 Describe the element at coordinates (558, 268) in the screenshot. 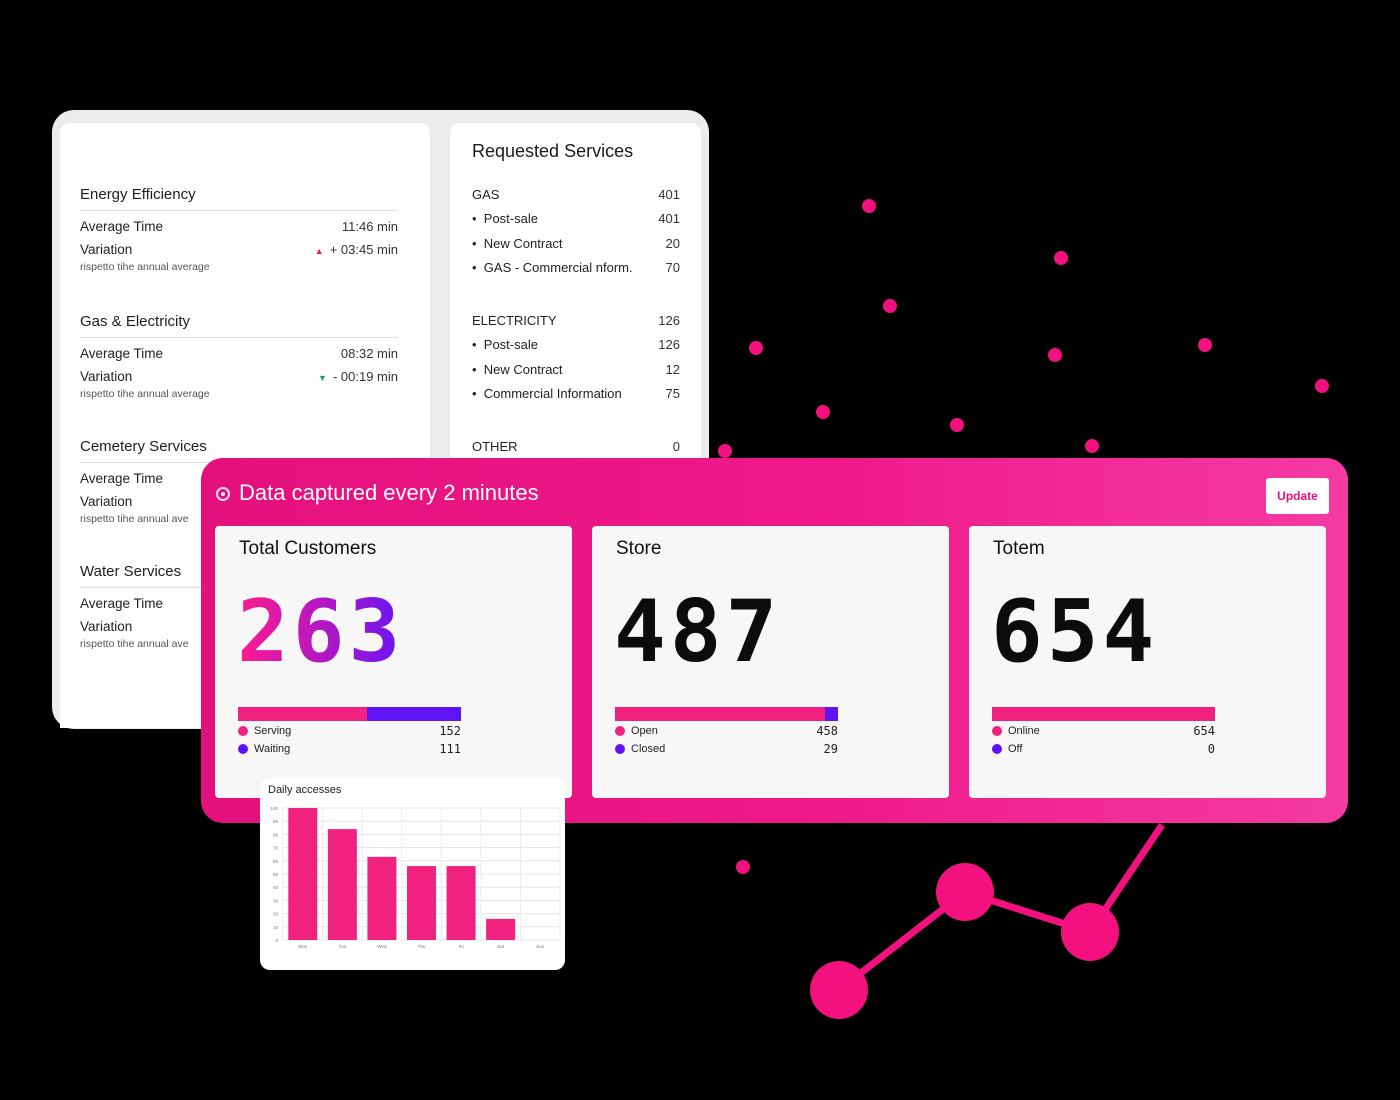

I see `service-item-label: GAS - Commercial nform.` at that location.